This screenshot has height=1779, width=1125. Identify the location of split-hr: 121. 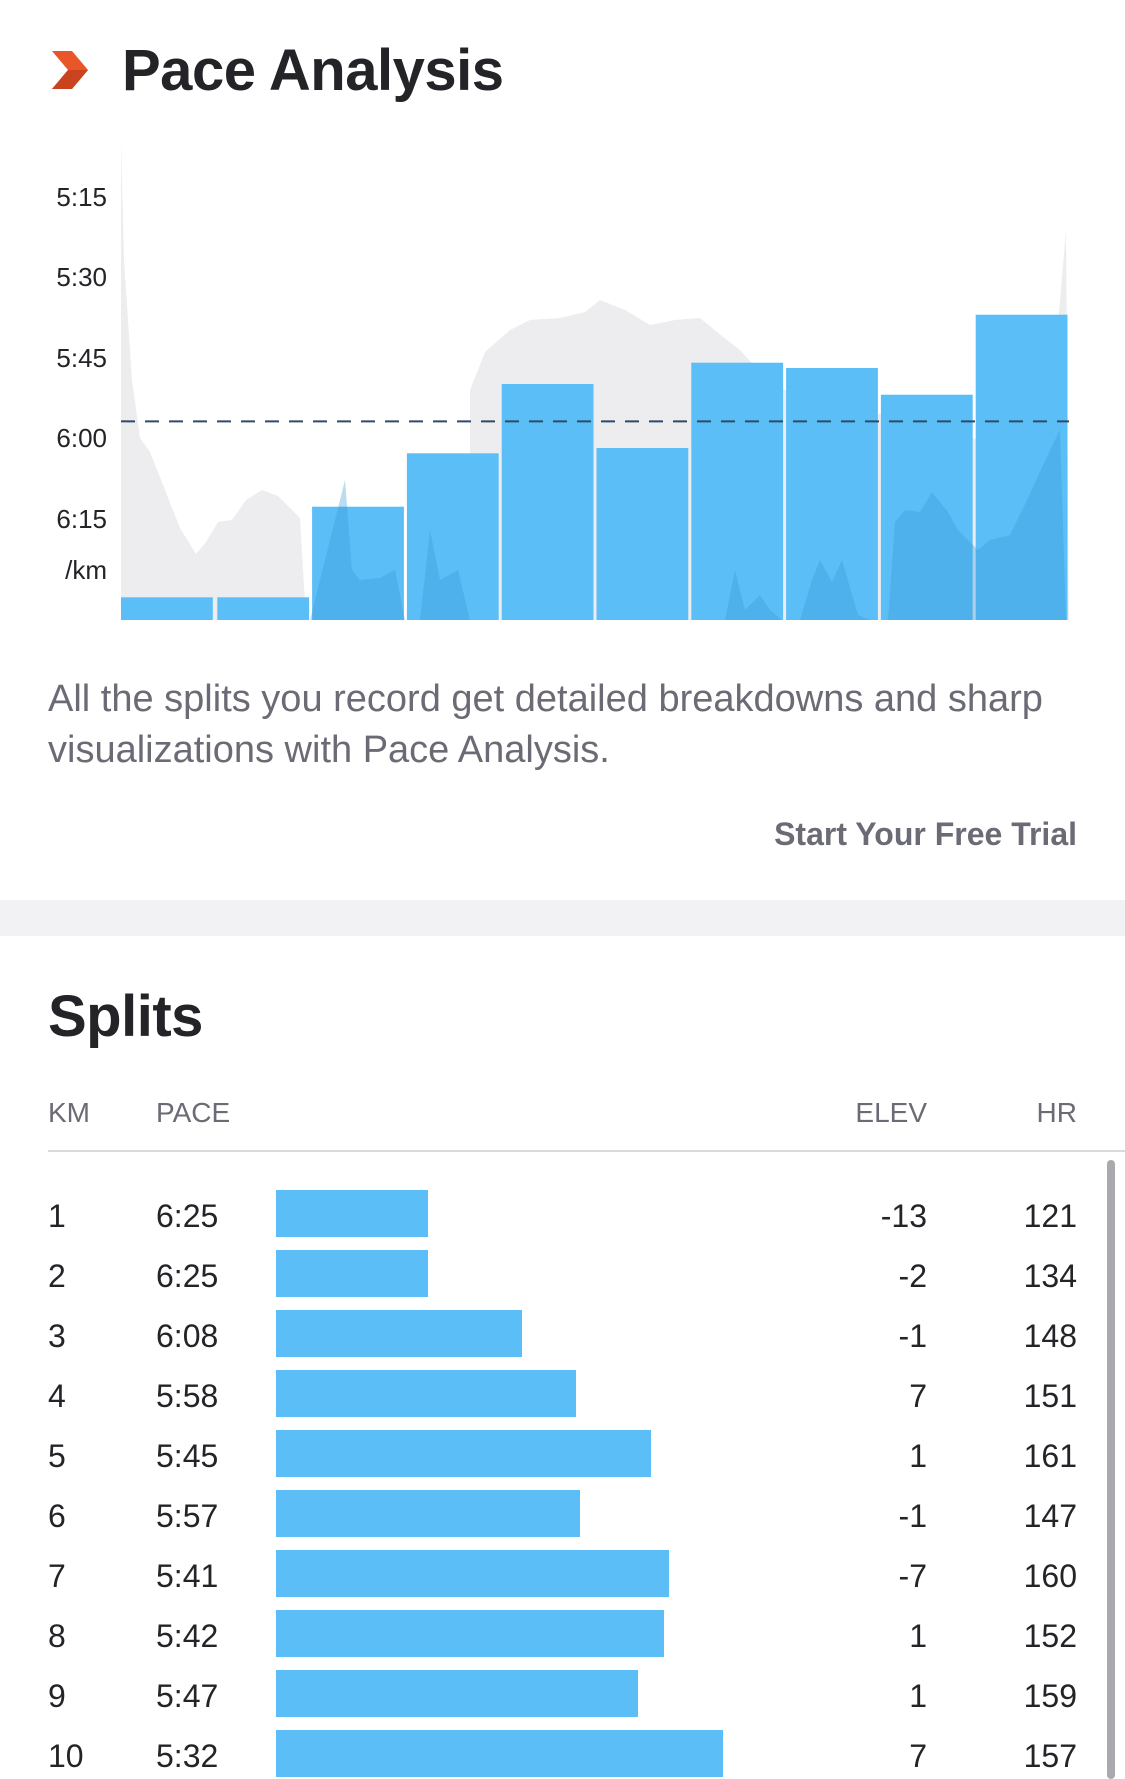
(1050, 1216).